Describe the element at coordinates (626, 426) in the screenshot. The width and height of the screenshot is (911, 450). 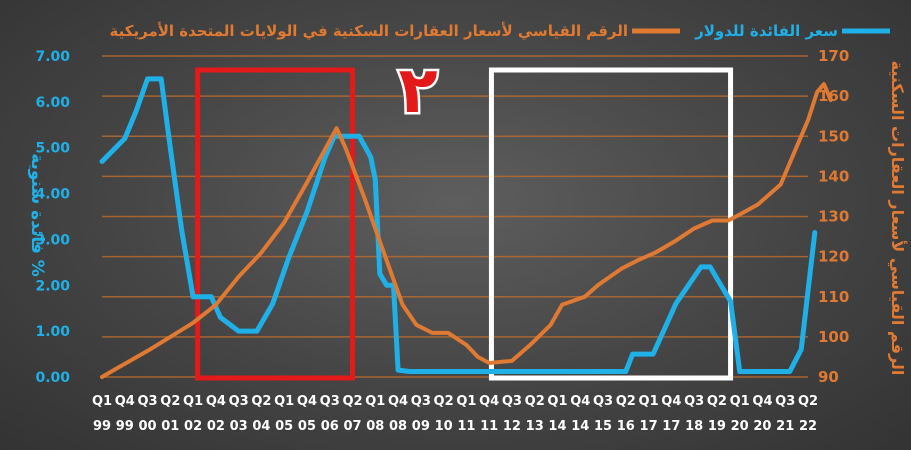
I see `x-tick-year: 16` at that location.